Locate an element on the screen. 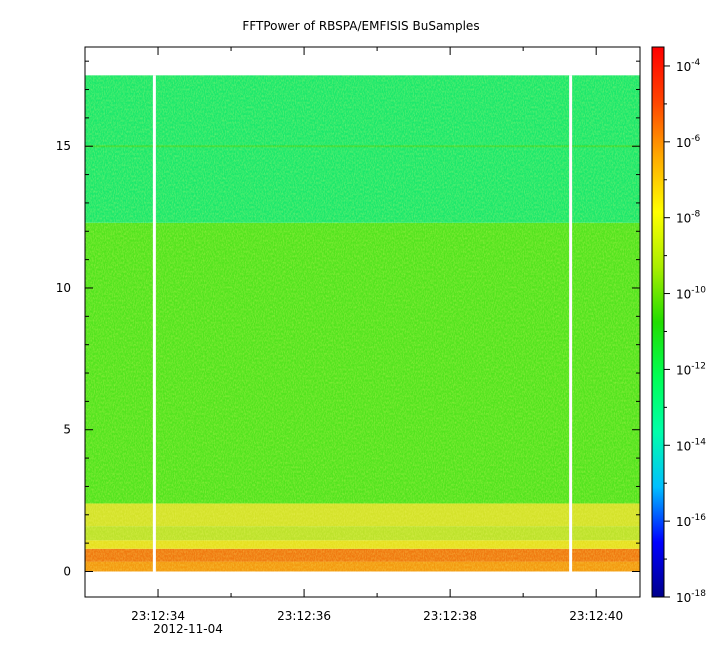 The width and height of the screenshot is (724, 656). y-tick-label-0: 0 is located at coordinates (67, 571).